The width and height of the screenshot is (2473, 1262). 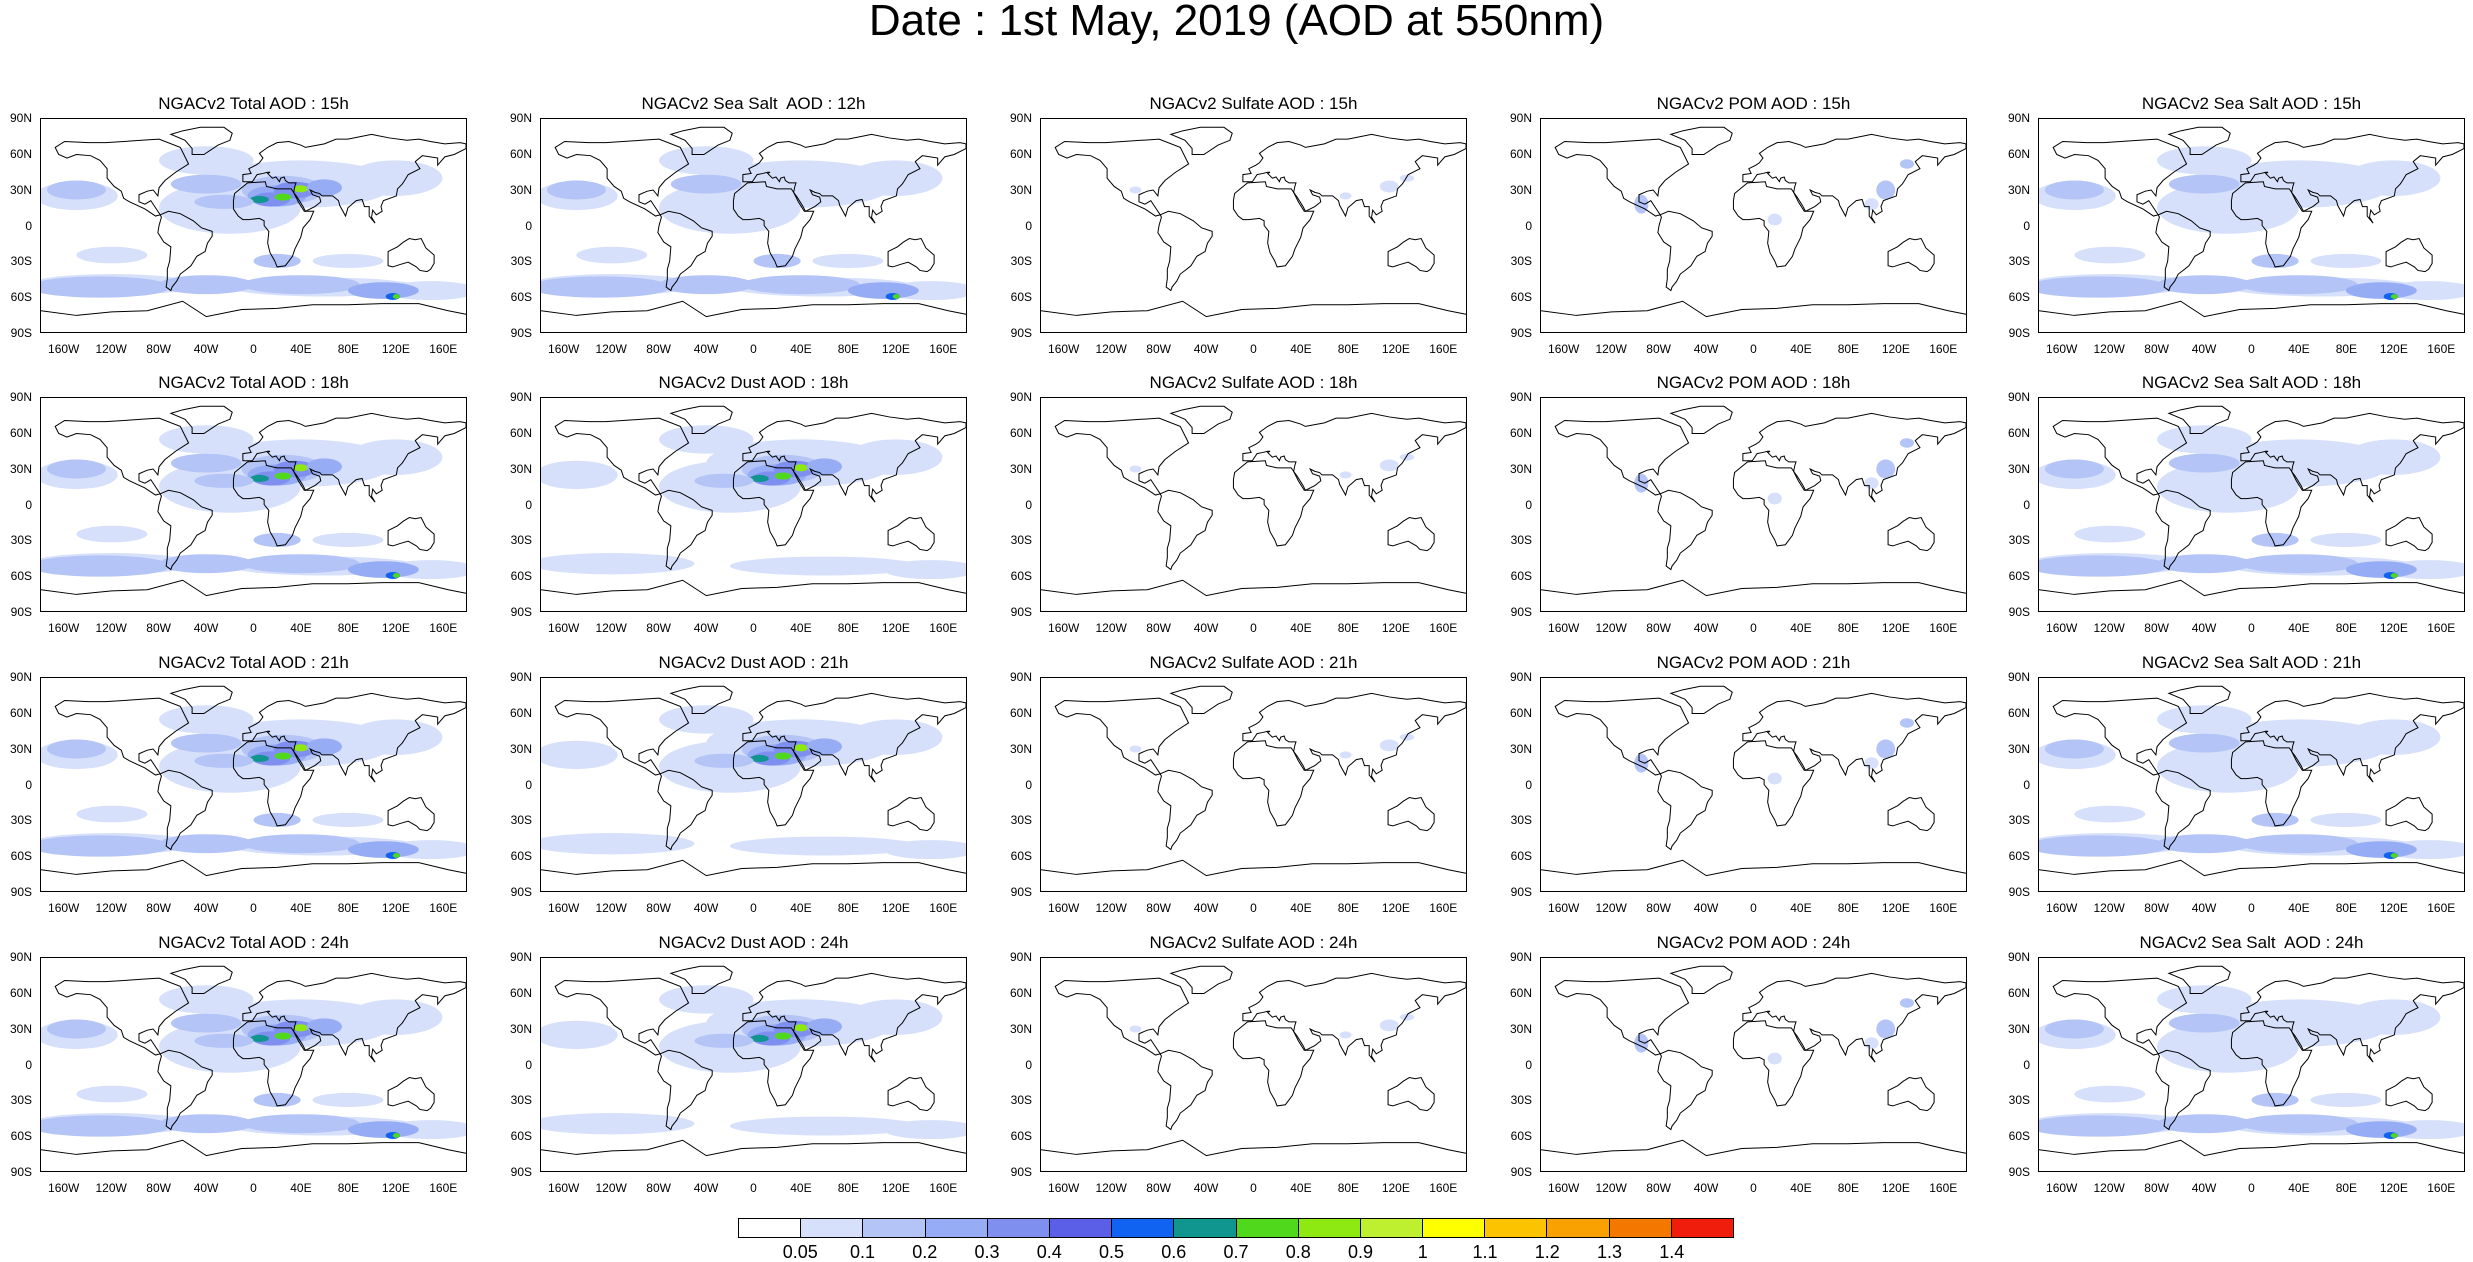 I want to click on panel-title: NGACv2 Dust AOD : 21h, so click(x=754, y=663).